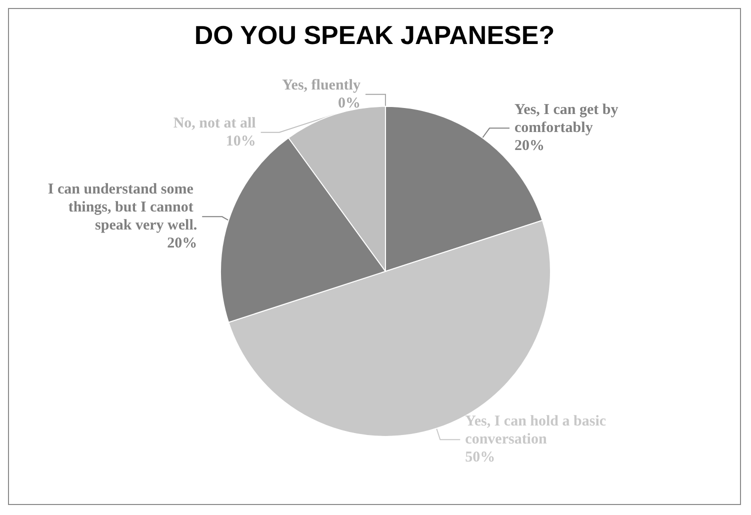 Image resolution: width=751 pixels, height=515 pixels. Describe the element at coordinates (568, 119) in the screenshot. I see `slice-label: Yes, I can get by comfortably` at that location.